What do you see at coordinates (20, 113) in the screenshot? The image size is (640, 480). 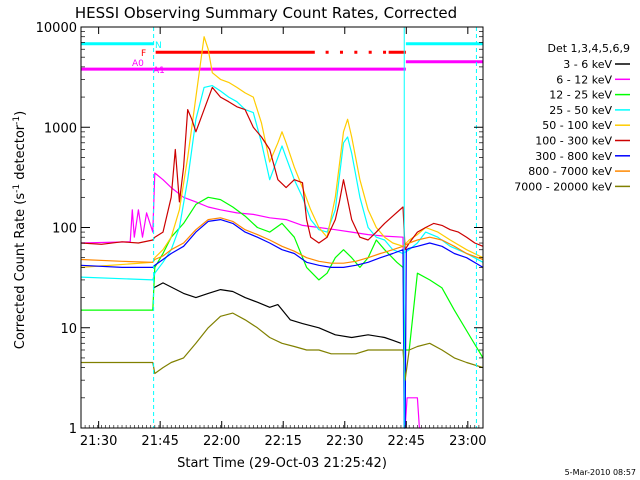 I see `y-axis-label-end: )` at bounding box center [20, 113].